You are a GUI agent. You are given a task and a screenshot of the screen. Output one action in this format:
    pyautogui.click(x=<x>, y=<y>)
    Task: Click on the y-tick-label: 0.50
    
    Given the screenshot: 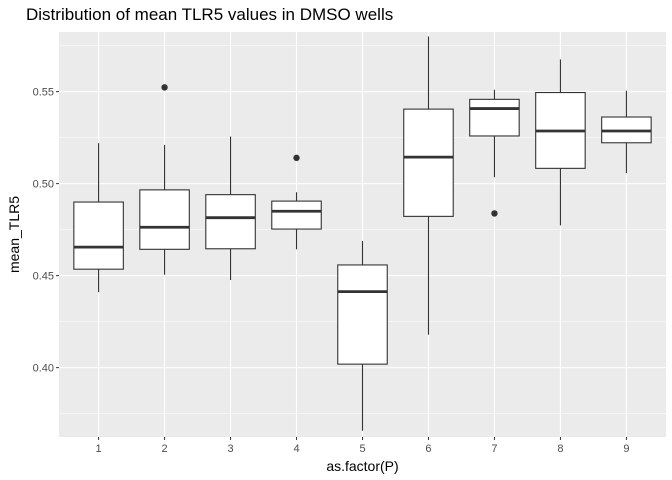 What is the action you would take?
    pyautogui.click(x=43, y=185)
    